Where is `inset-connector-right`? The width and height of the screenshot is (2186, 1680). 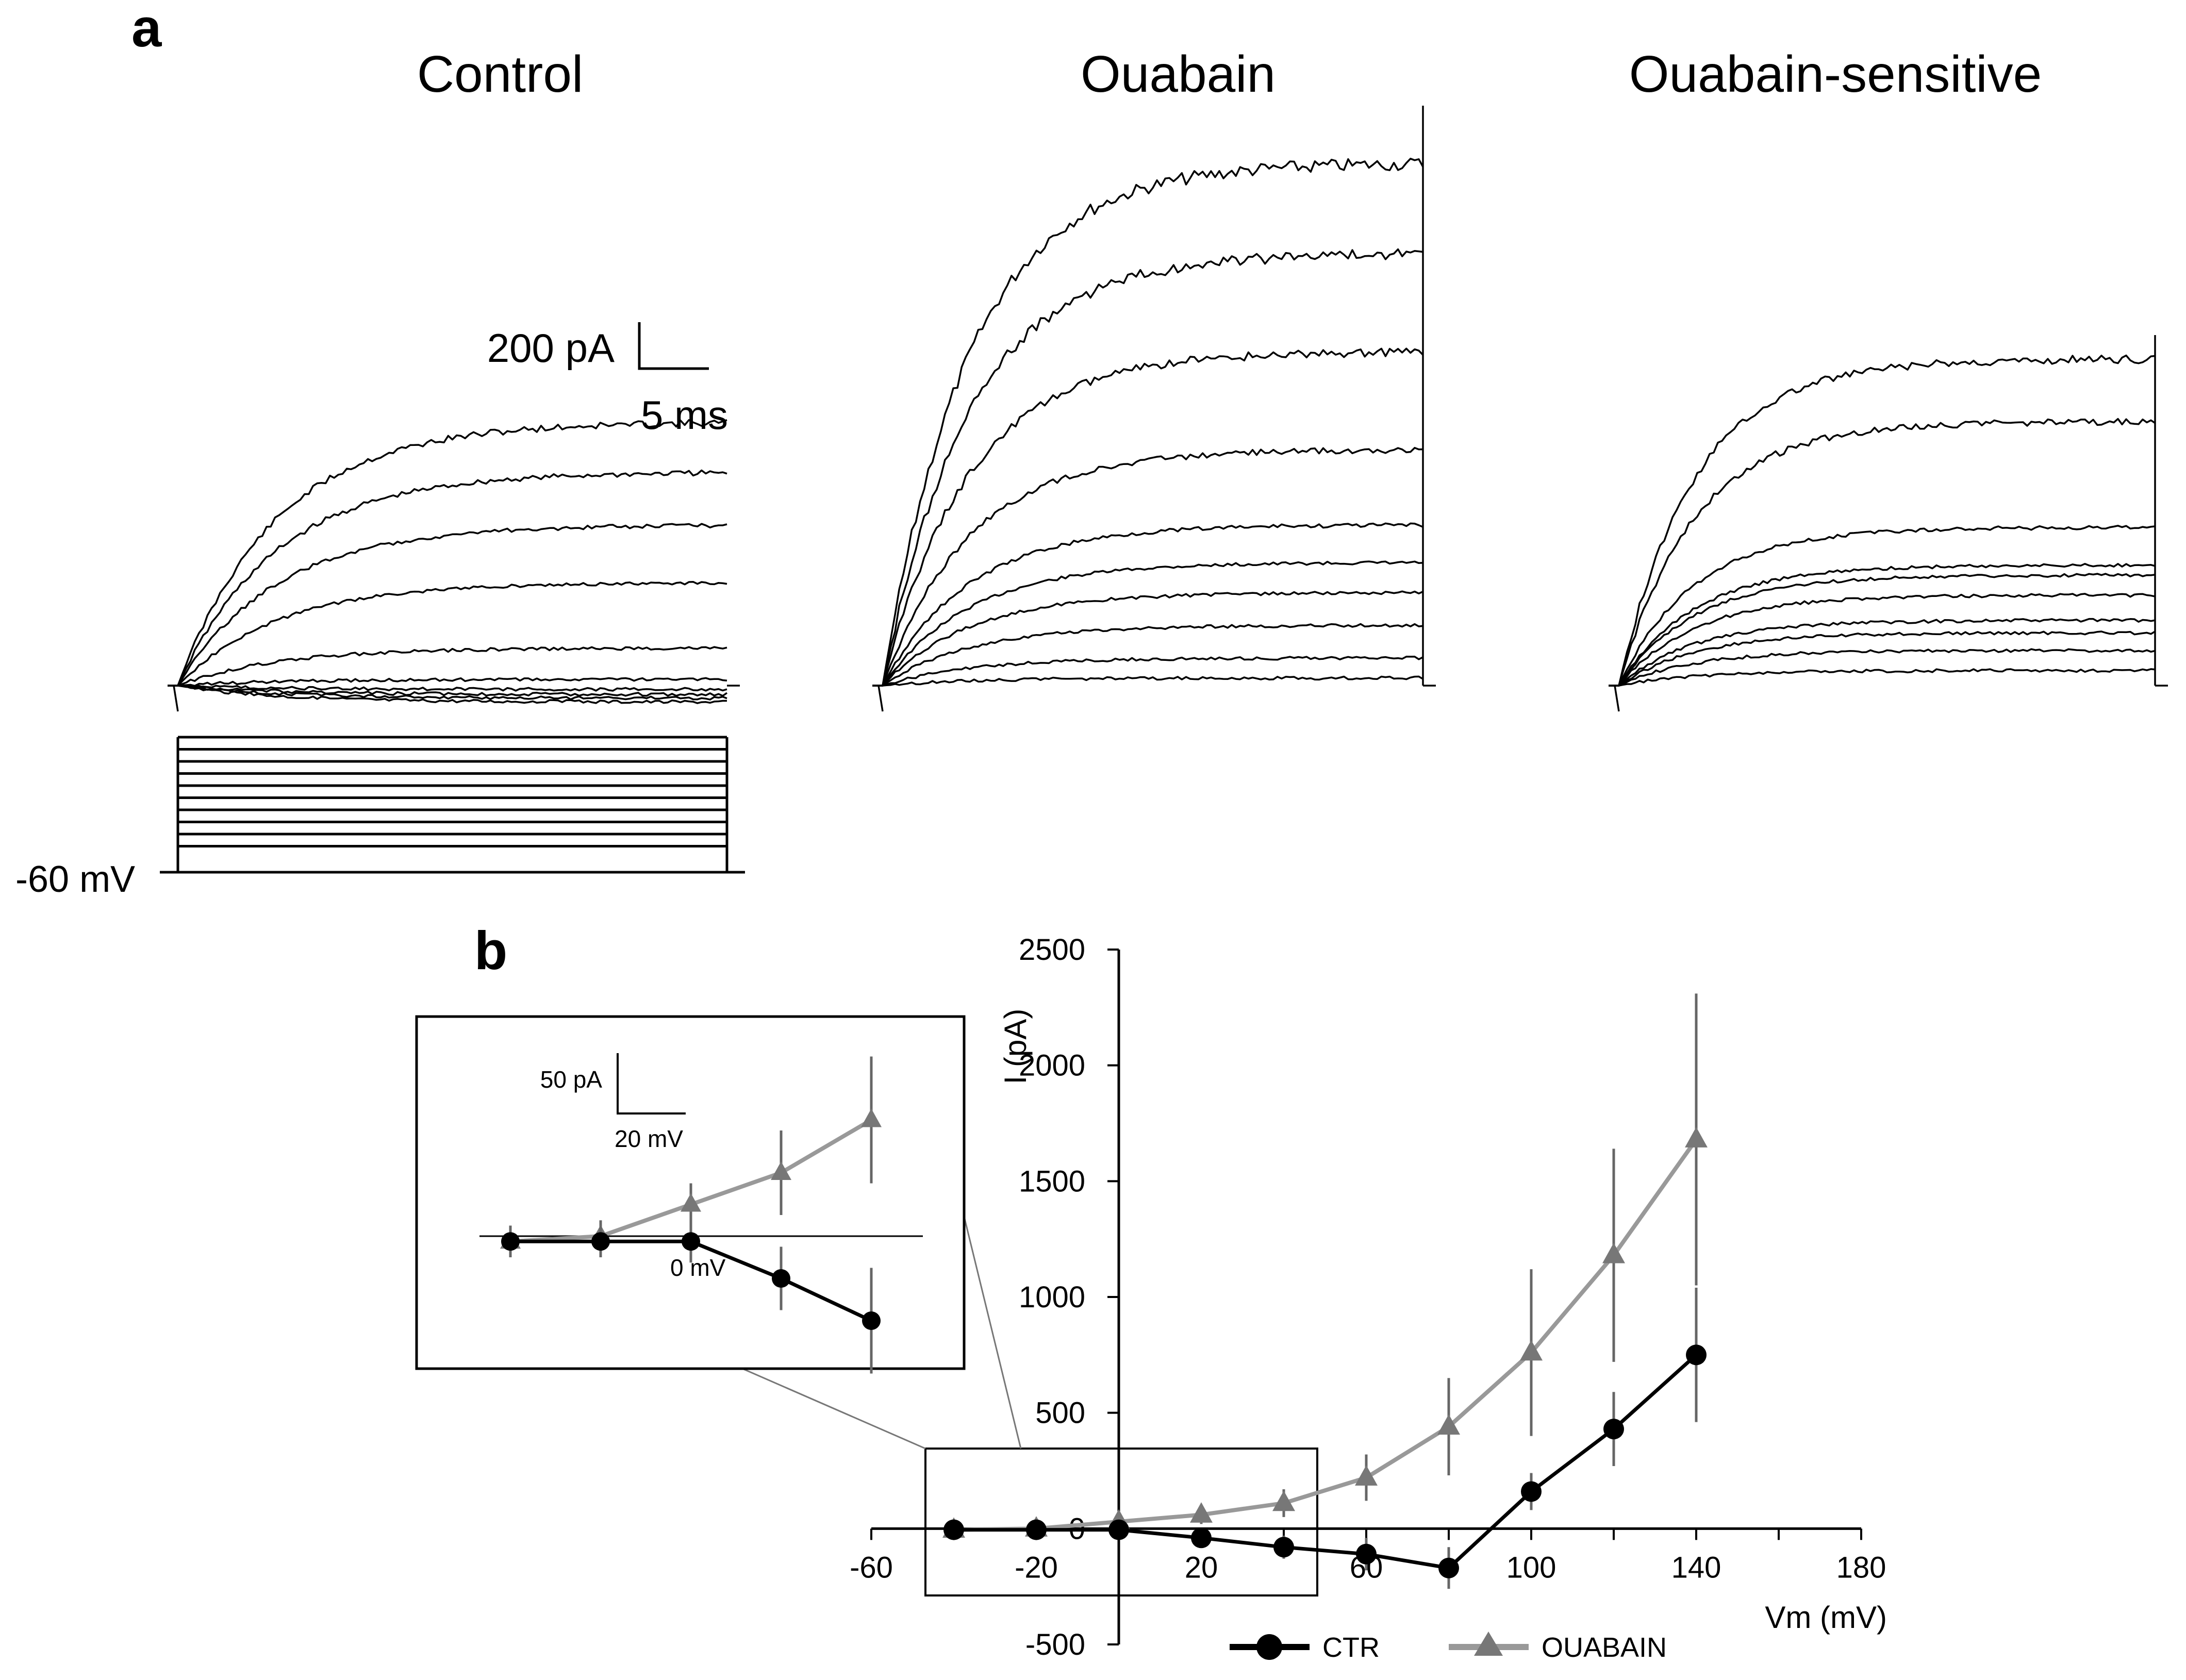 inset-connector-right is located at coordinates (992, 1332).